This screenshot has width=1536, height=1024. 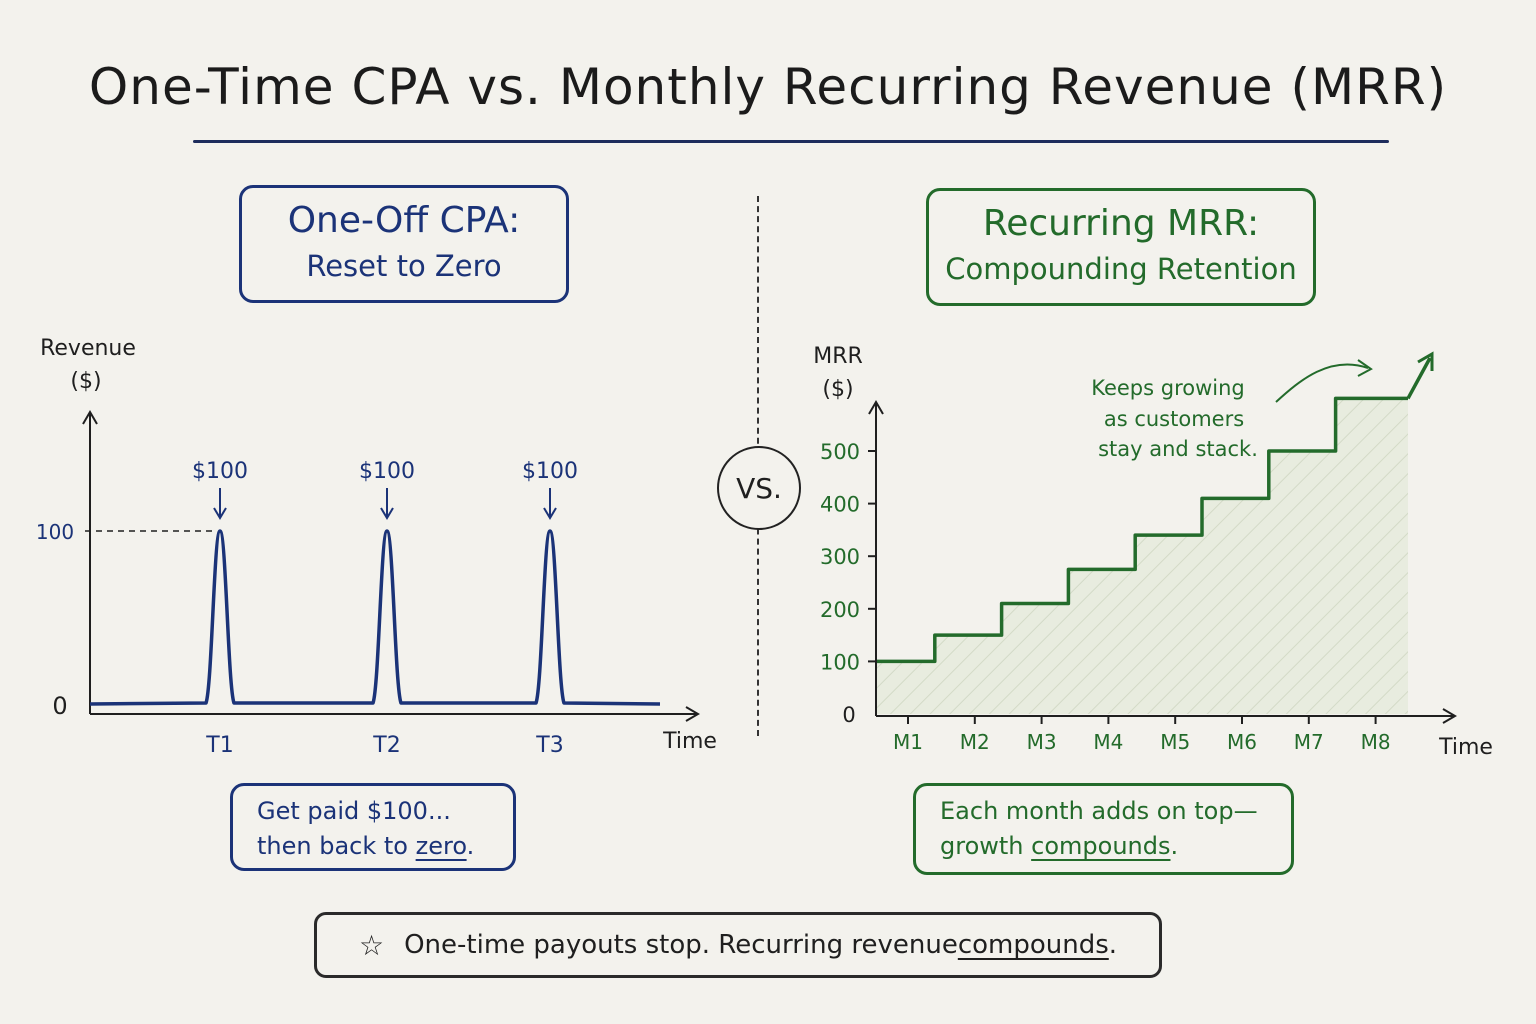 What do you see at coordinates (55, 532) in the screenshot?
I see `cpa-y-tick-label: 100` at bounding box center [55, 532].